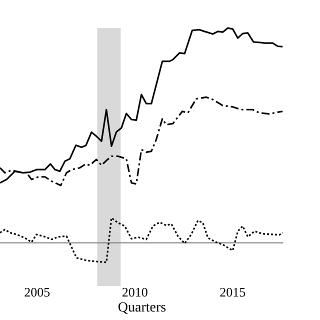 The image size is (320, 320). Describe the element at coordinates (233, 292) in the screenshot. I see `x-tick-label: 2015` at that location.